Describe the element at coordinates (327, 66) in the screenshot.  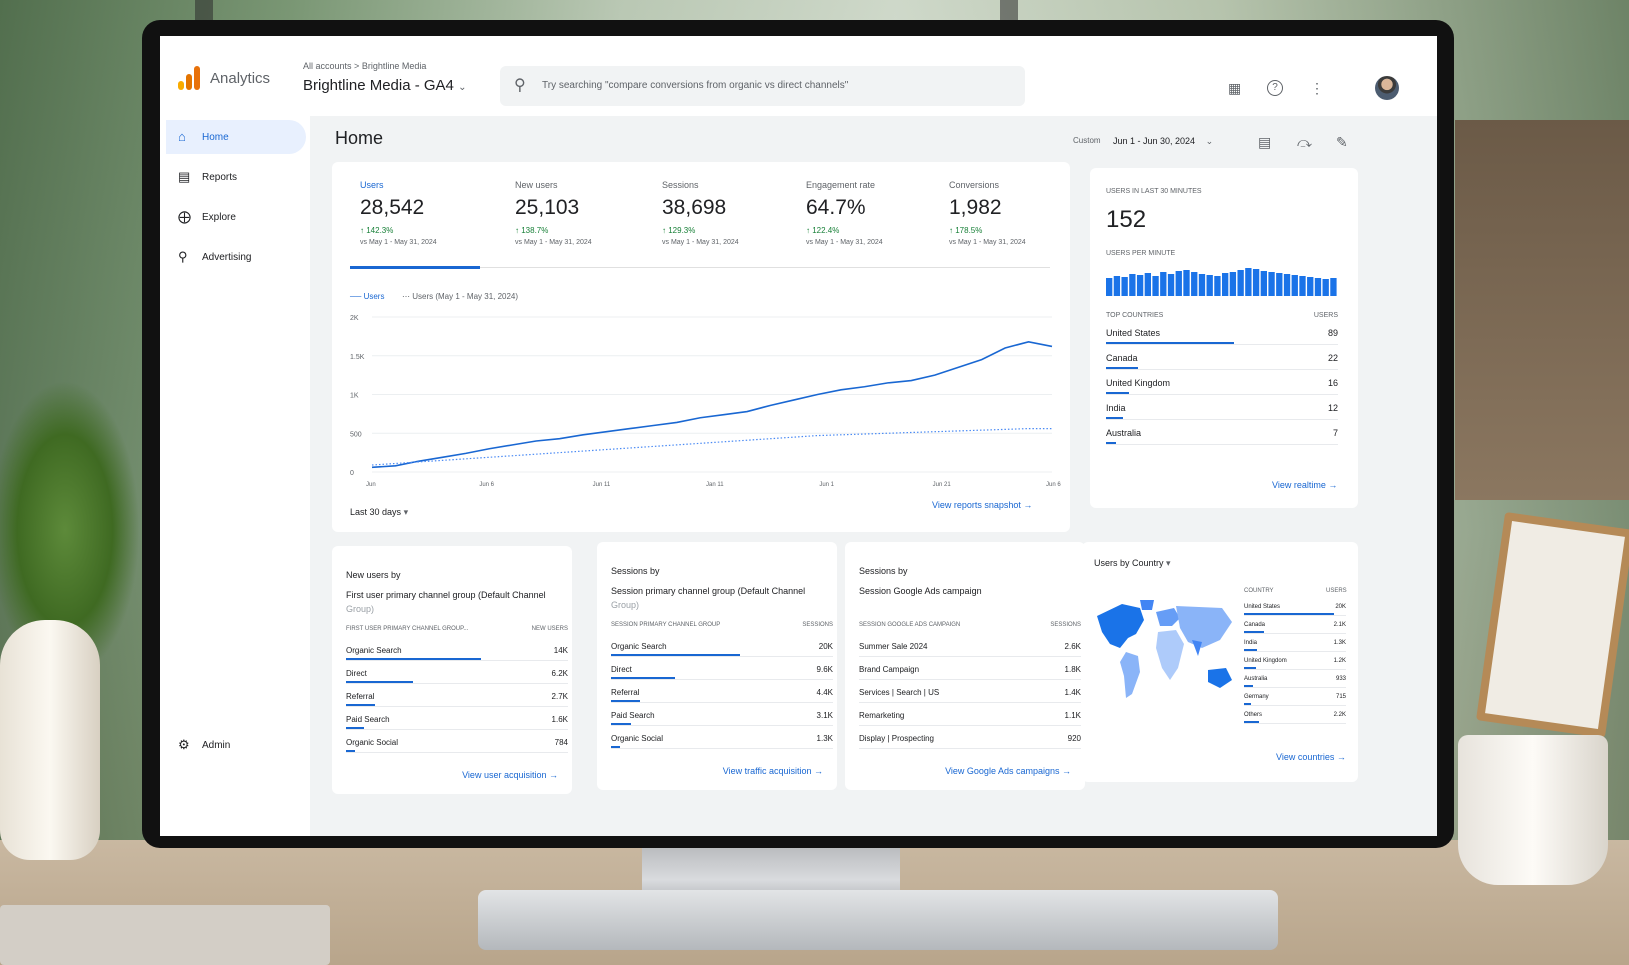
I see `breadcrumb-accounts: All accounts` at that location.